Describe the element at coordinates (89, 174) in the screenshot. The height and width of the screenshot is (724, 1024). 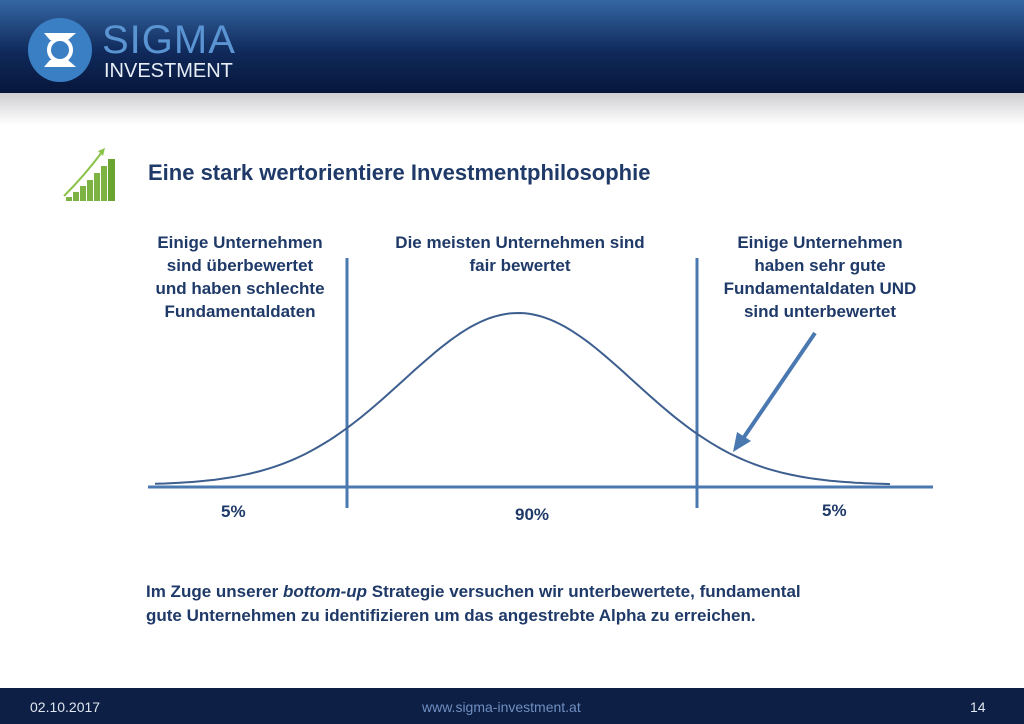
I see `growth-chart-icon` at that location.